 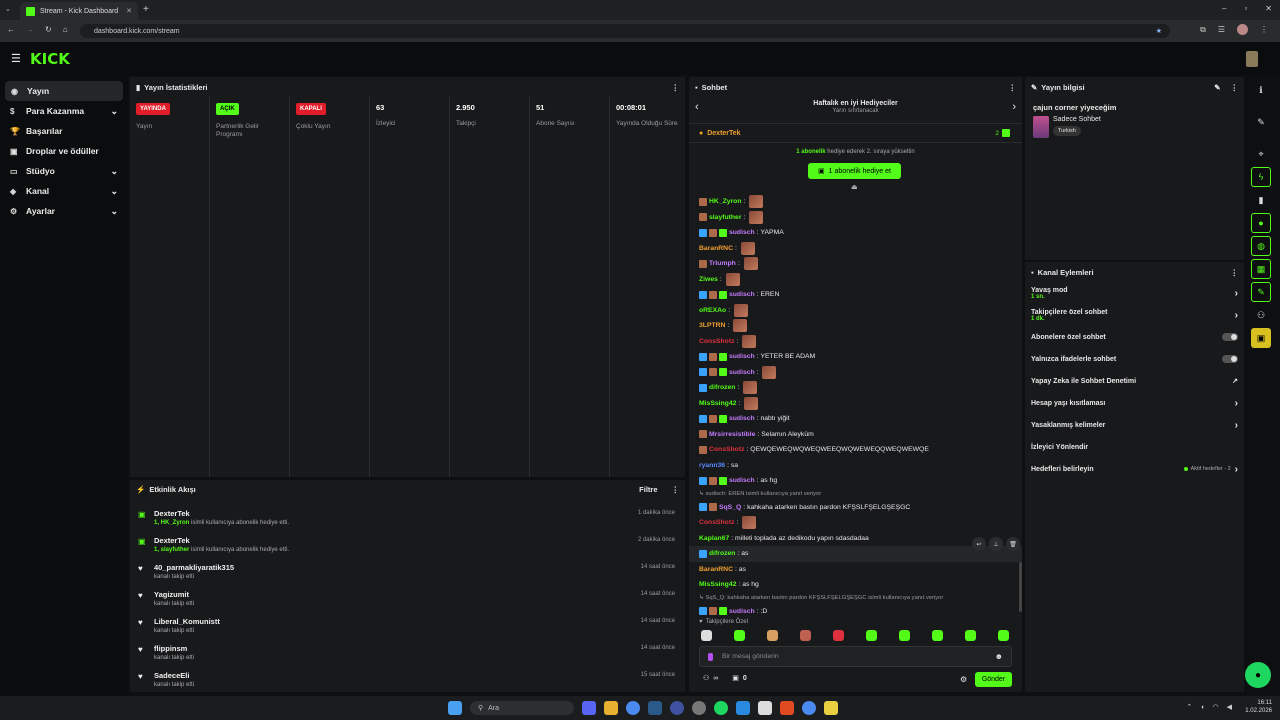 I want to click on chat-message: sudisch: EREN, so click(x=855, y=295).